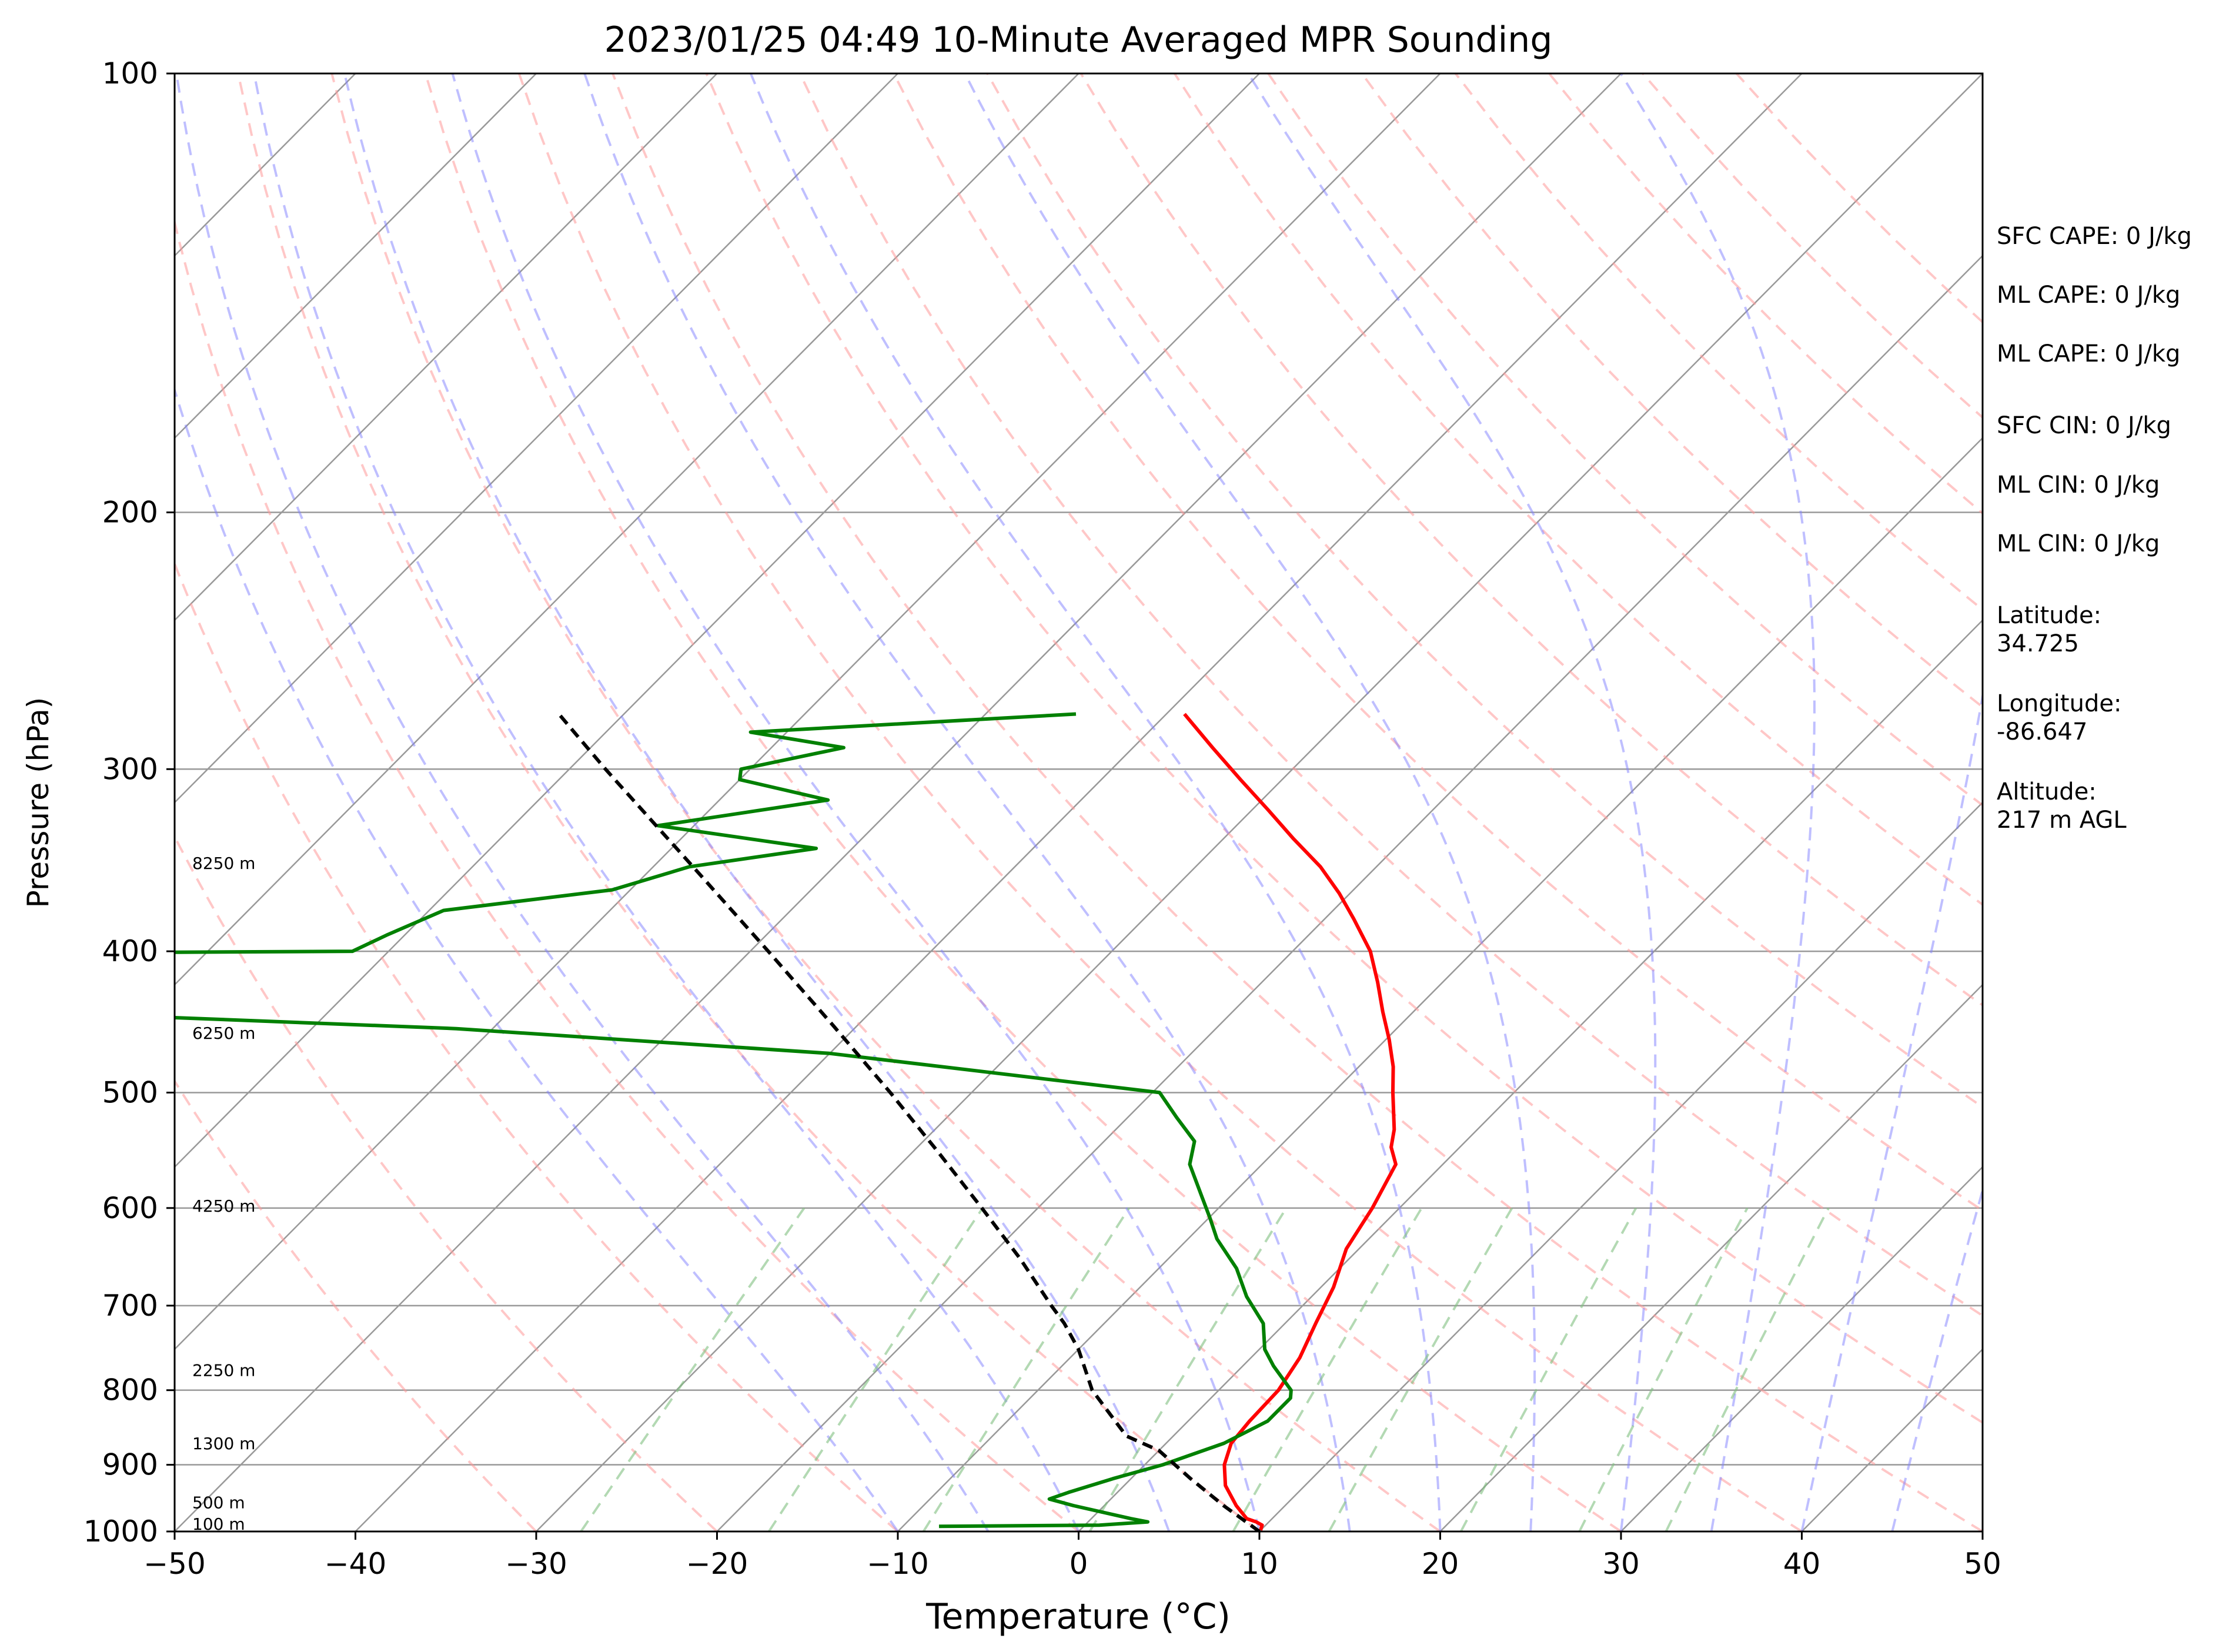 The height and width of the screenshot is (1652, 2226). I want to click on y-tick-label: 800, so click(130, 1390).